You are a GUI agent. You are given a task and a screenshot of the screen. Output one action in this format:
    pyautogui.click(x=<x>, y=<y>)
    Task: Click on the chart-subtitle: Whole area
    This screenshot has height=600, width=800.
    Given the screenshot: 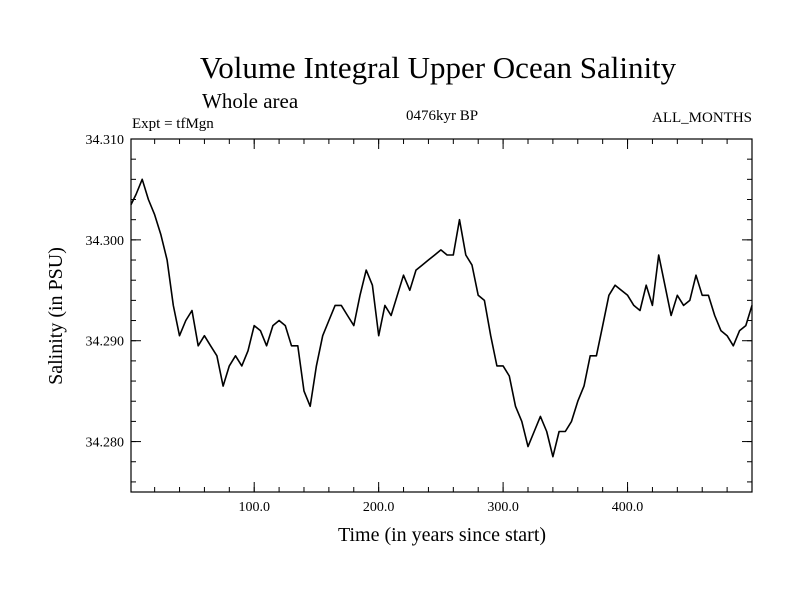 What is the action you would take?
    pyautogui.click(x=250, y=101)
    